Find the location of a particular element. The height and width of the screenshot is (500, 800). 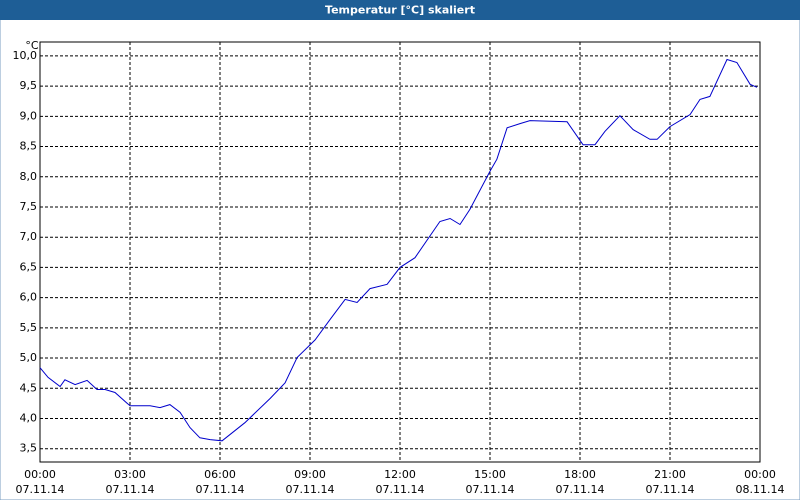

x-tick-label: 06:00 is located at coordinates (220, 474).